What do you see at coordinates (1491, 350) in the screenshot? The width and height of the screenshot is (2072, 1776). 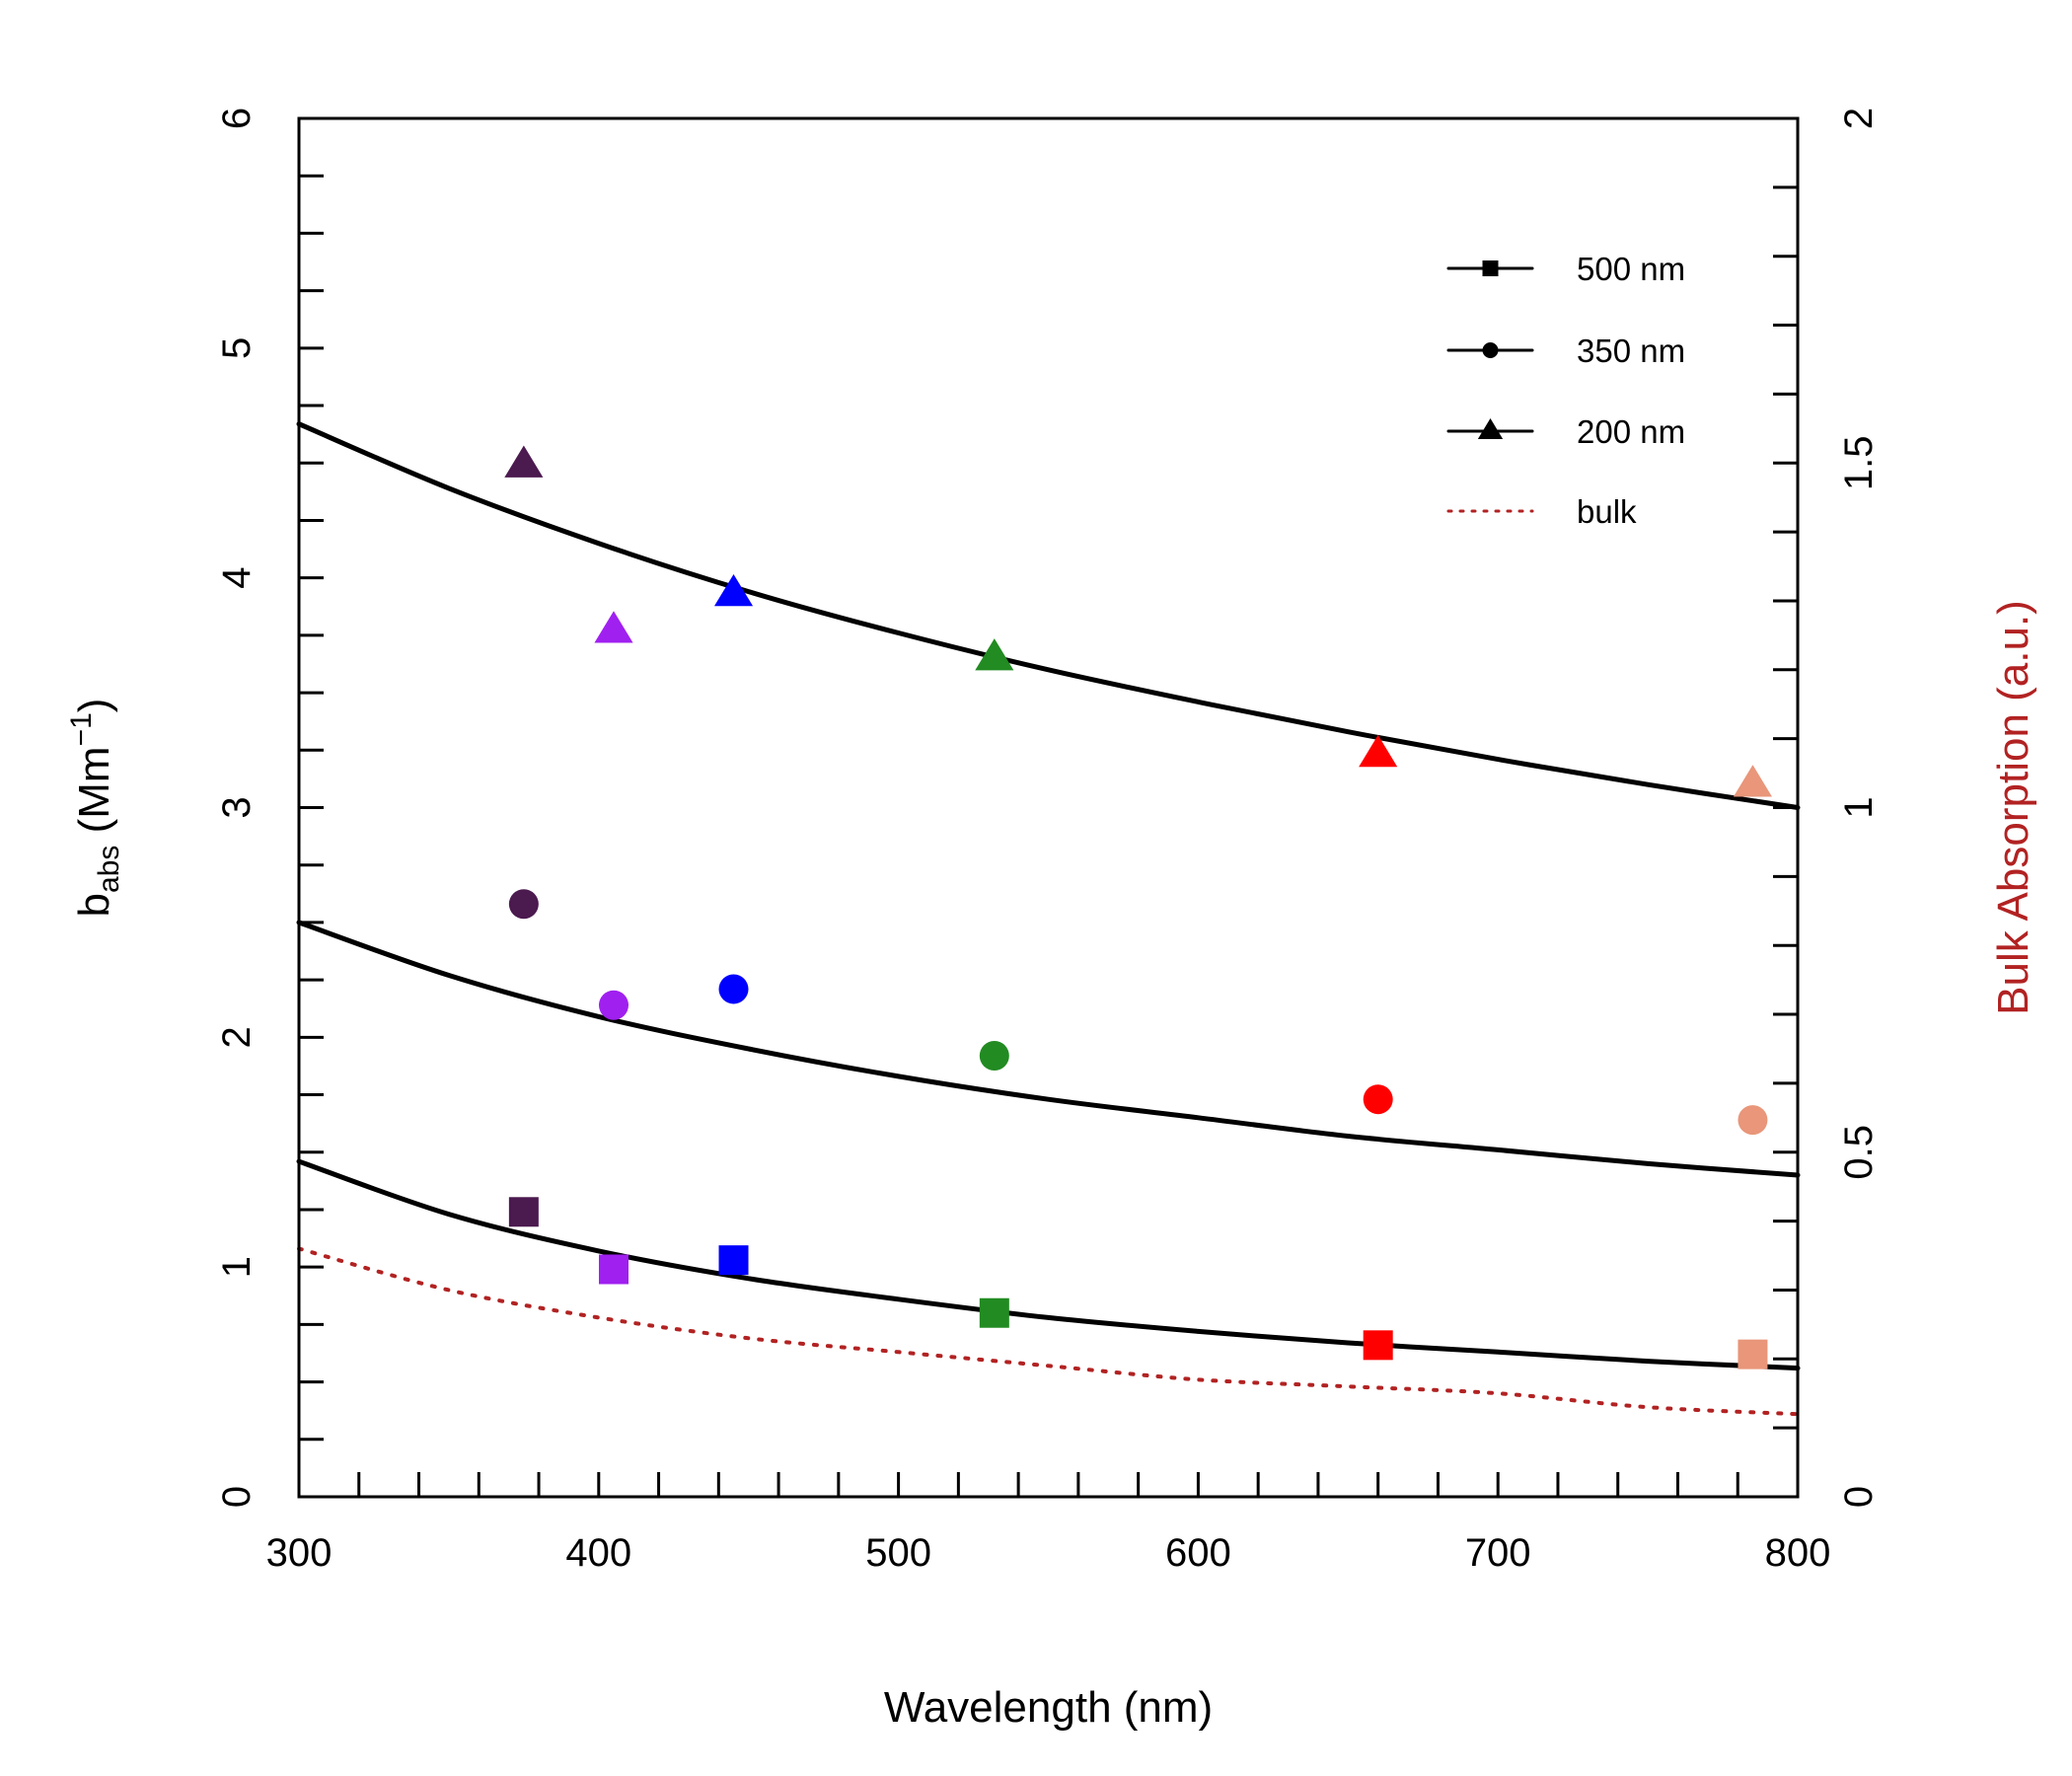 I see `legend-marker-circle` at bounding box center [1491, 350].